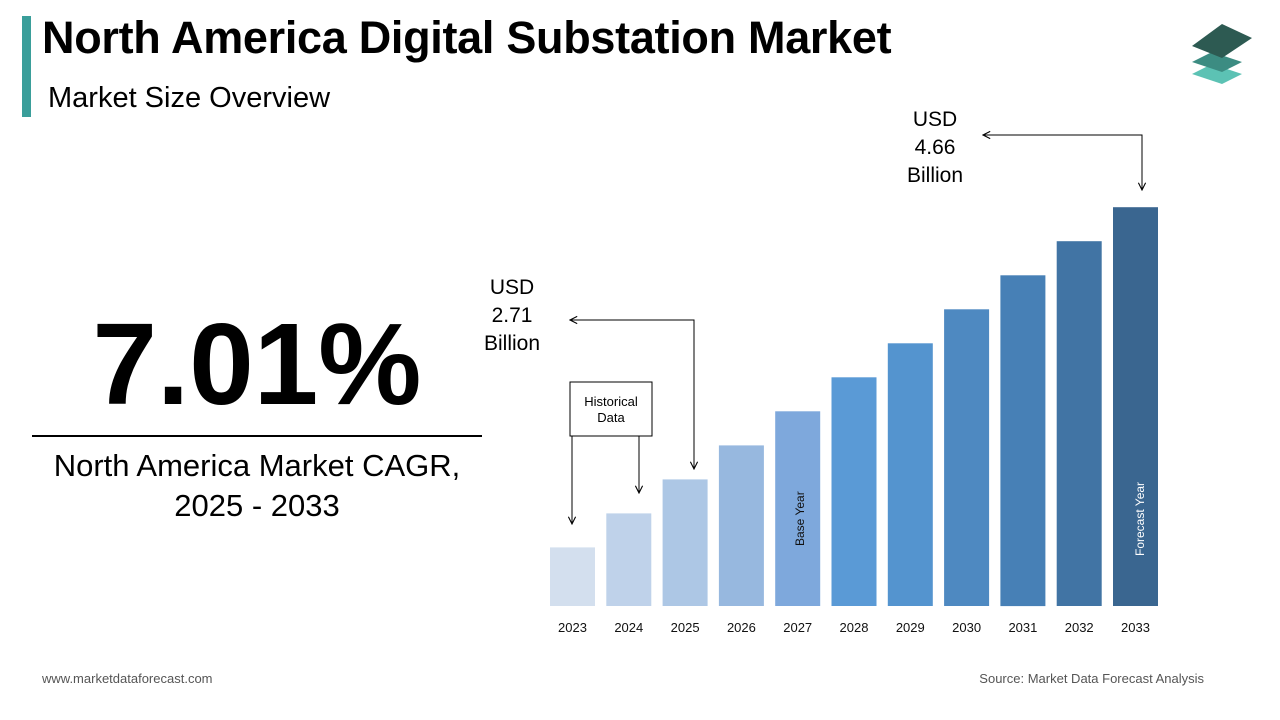 The width and height of the screenshot is (1280, 720). Describe the element at coordinates (257, 505) in the screenshot. I see `cagr-label-line2: 2025 - 2033` at that location.